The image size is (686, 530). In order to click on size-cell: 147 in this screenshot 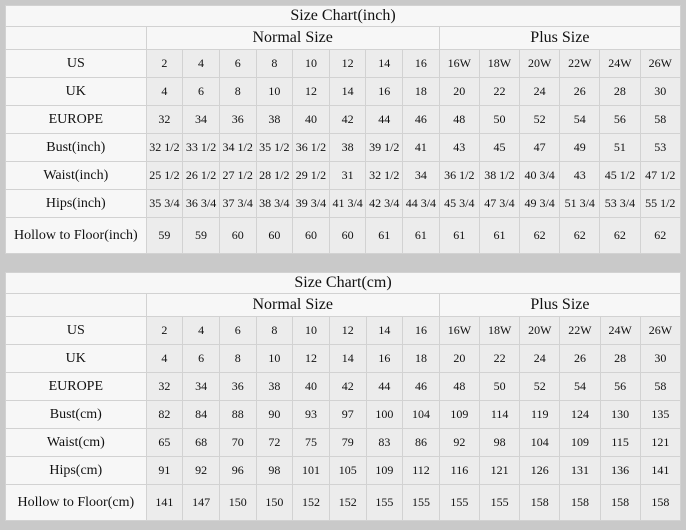, I will do `click(201, 502)`.